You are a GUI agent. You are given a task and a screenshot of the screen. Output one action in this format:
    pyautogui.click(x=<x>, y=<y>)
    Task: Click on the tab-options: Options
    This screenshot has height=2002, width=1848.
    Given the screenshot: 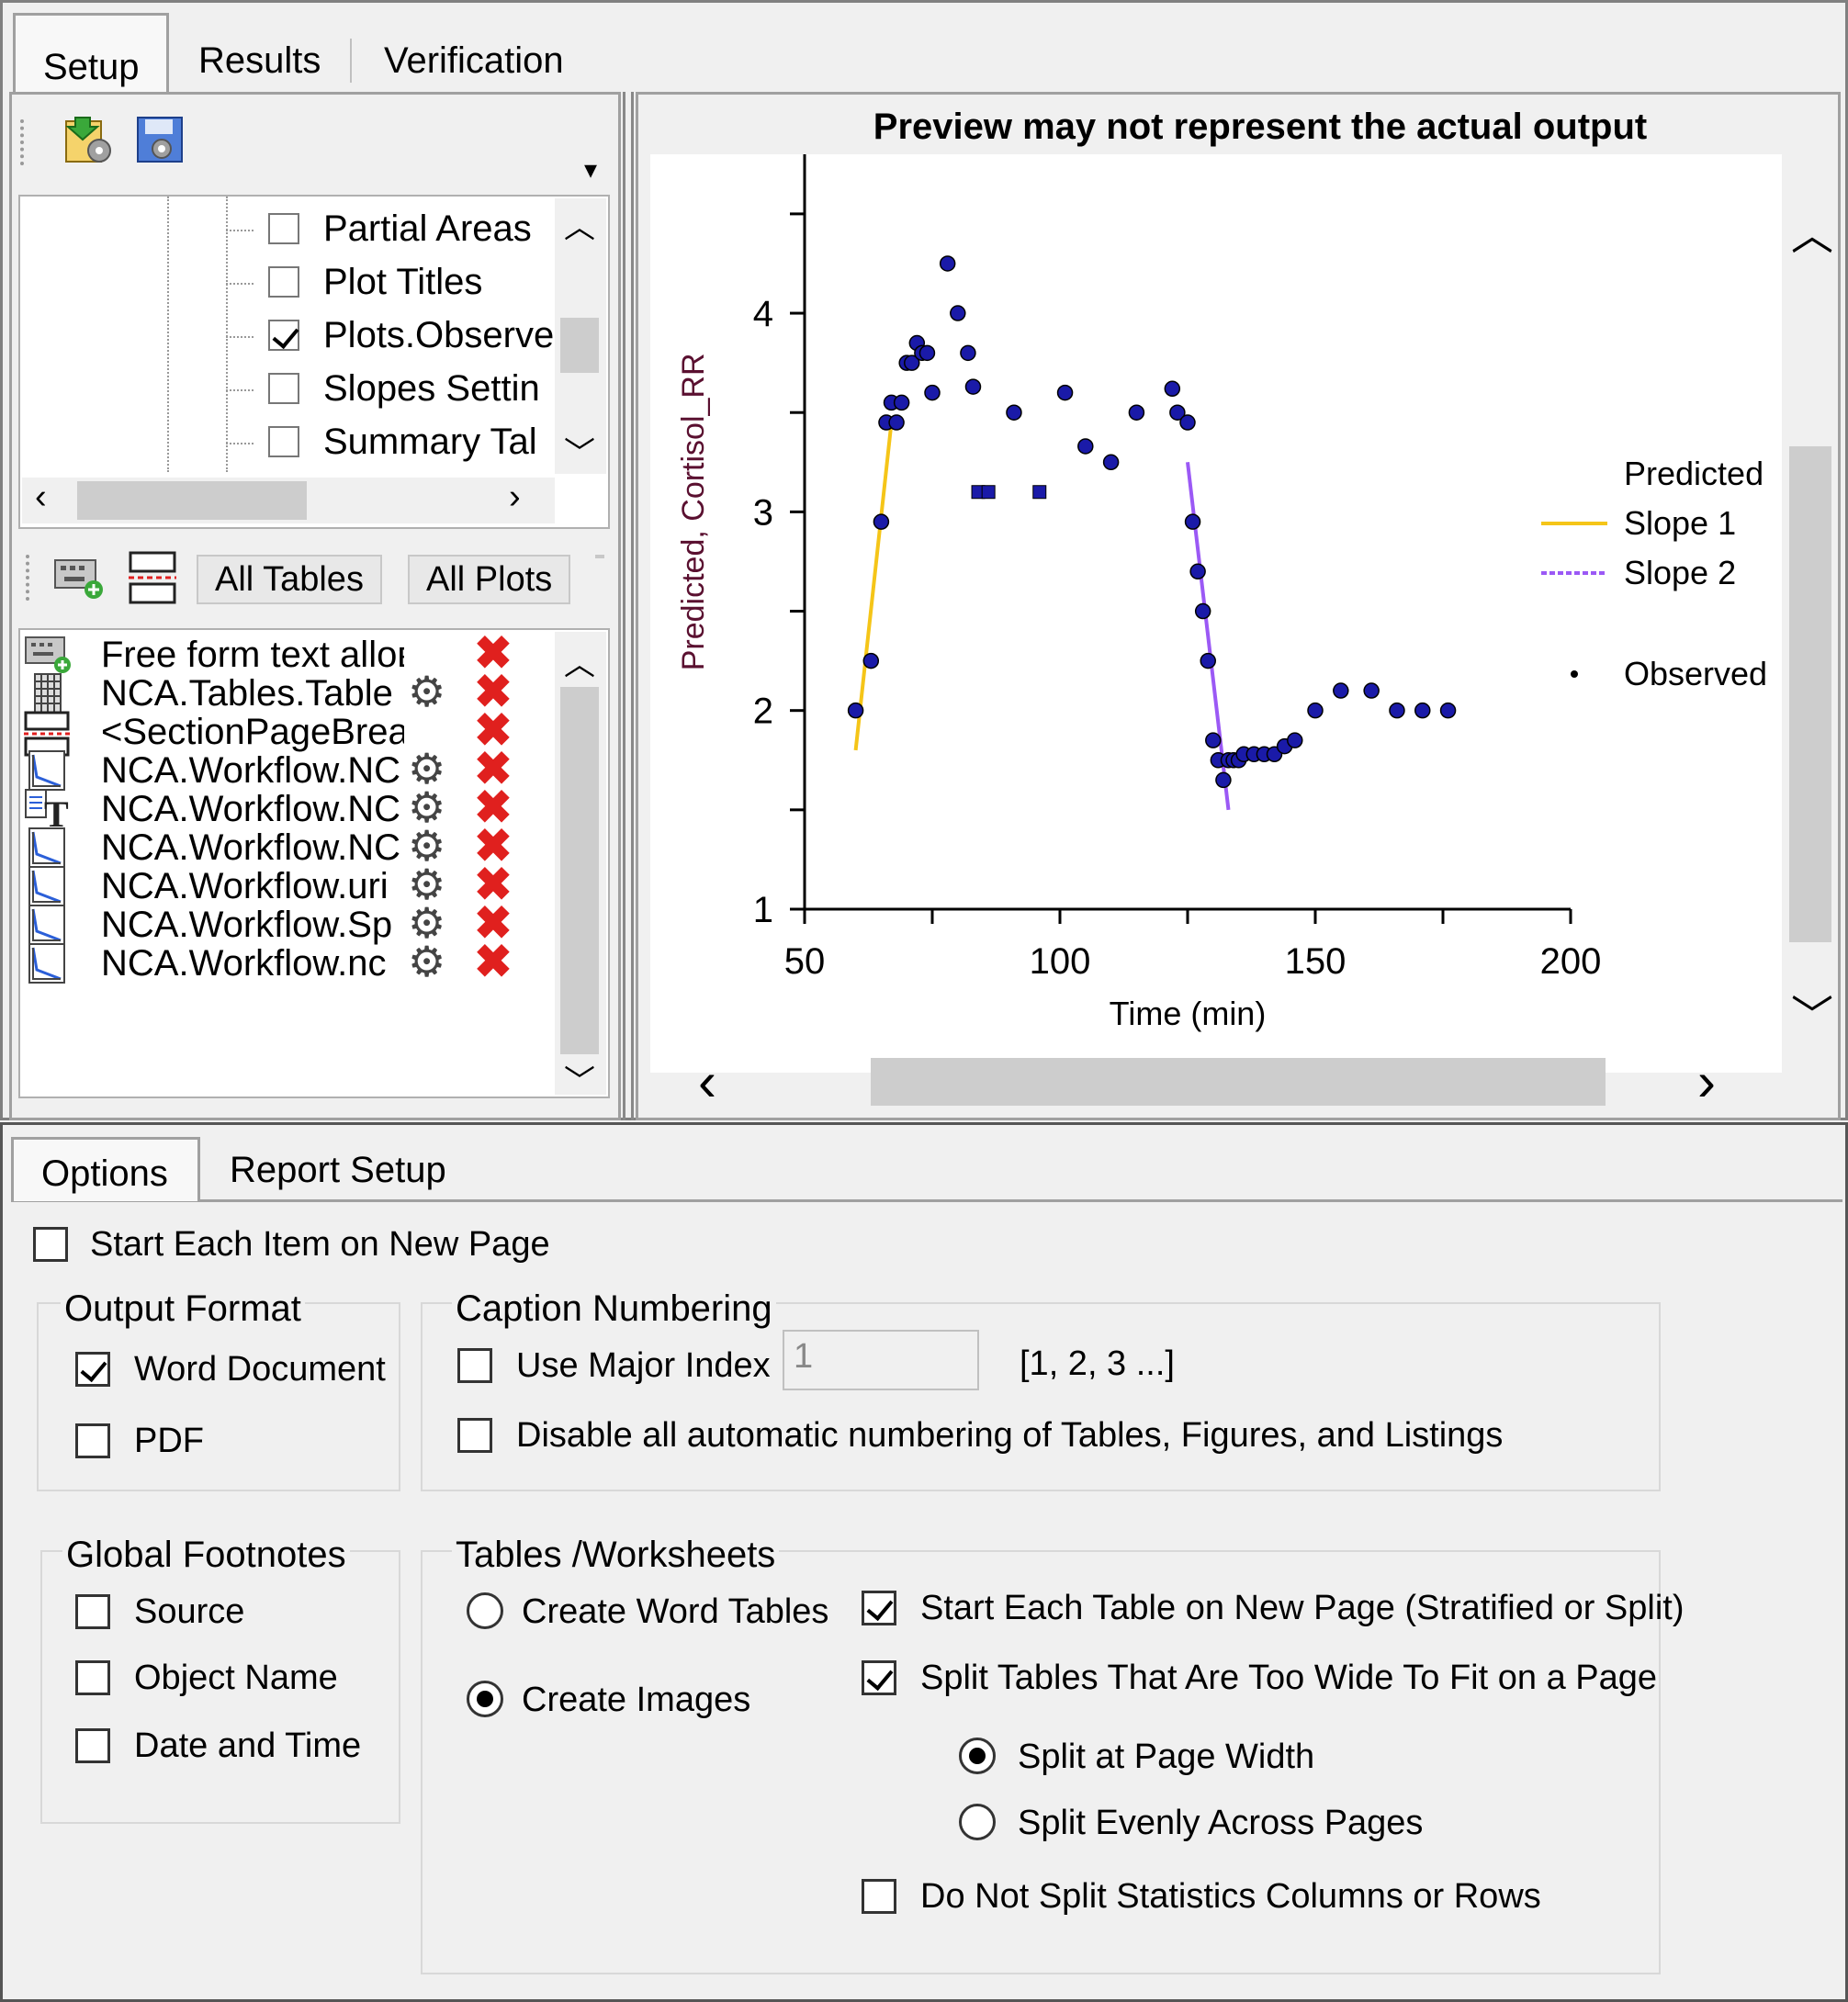 What is the action you would take?
    pyautogui.click(x=105, y=1169)
    